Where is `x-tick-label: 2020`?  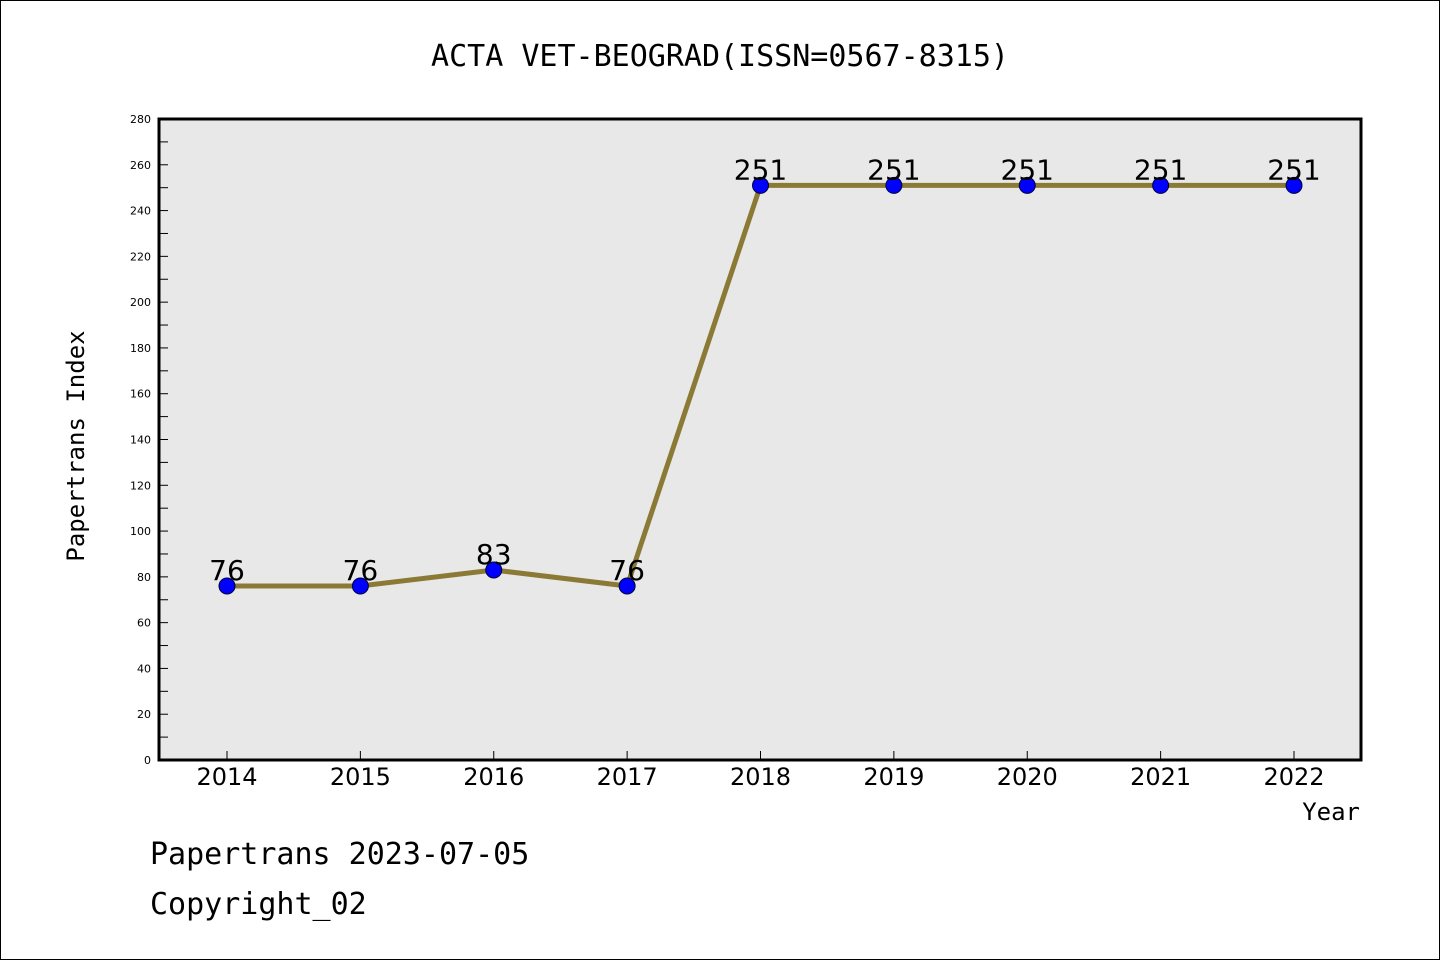 x-tick-label: 2020 is located at coordinates (1027, 777).